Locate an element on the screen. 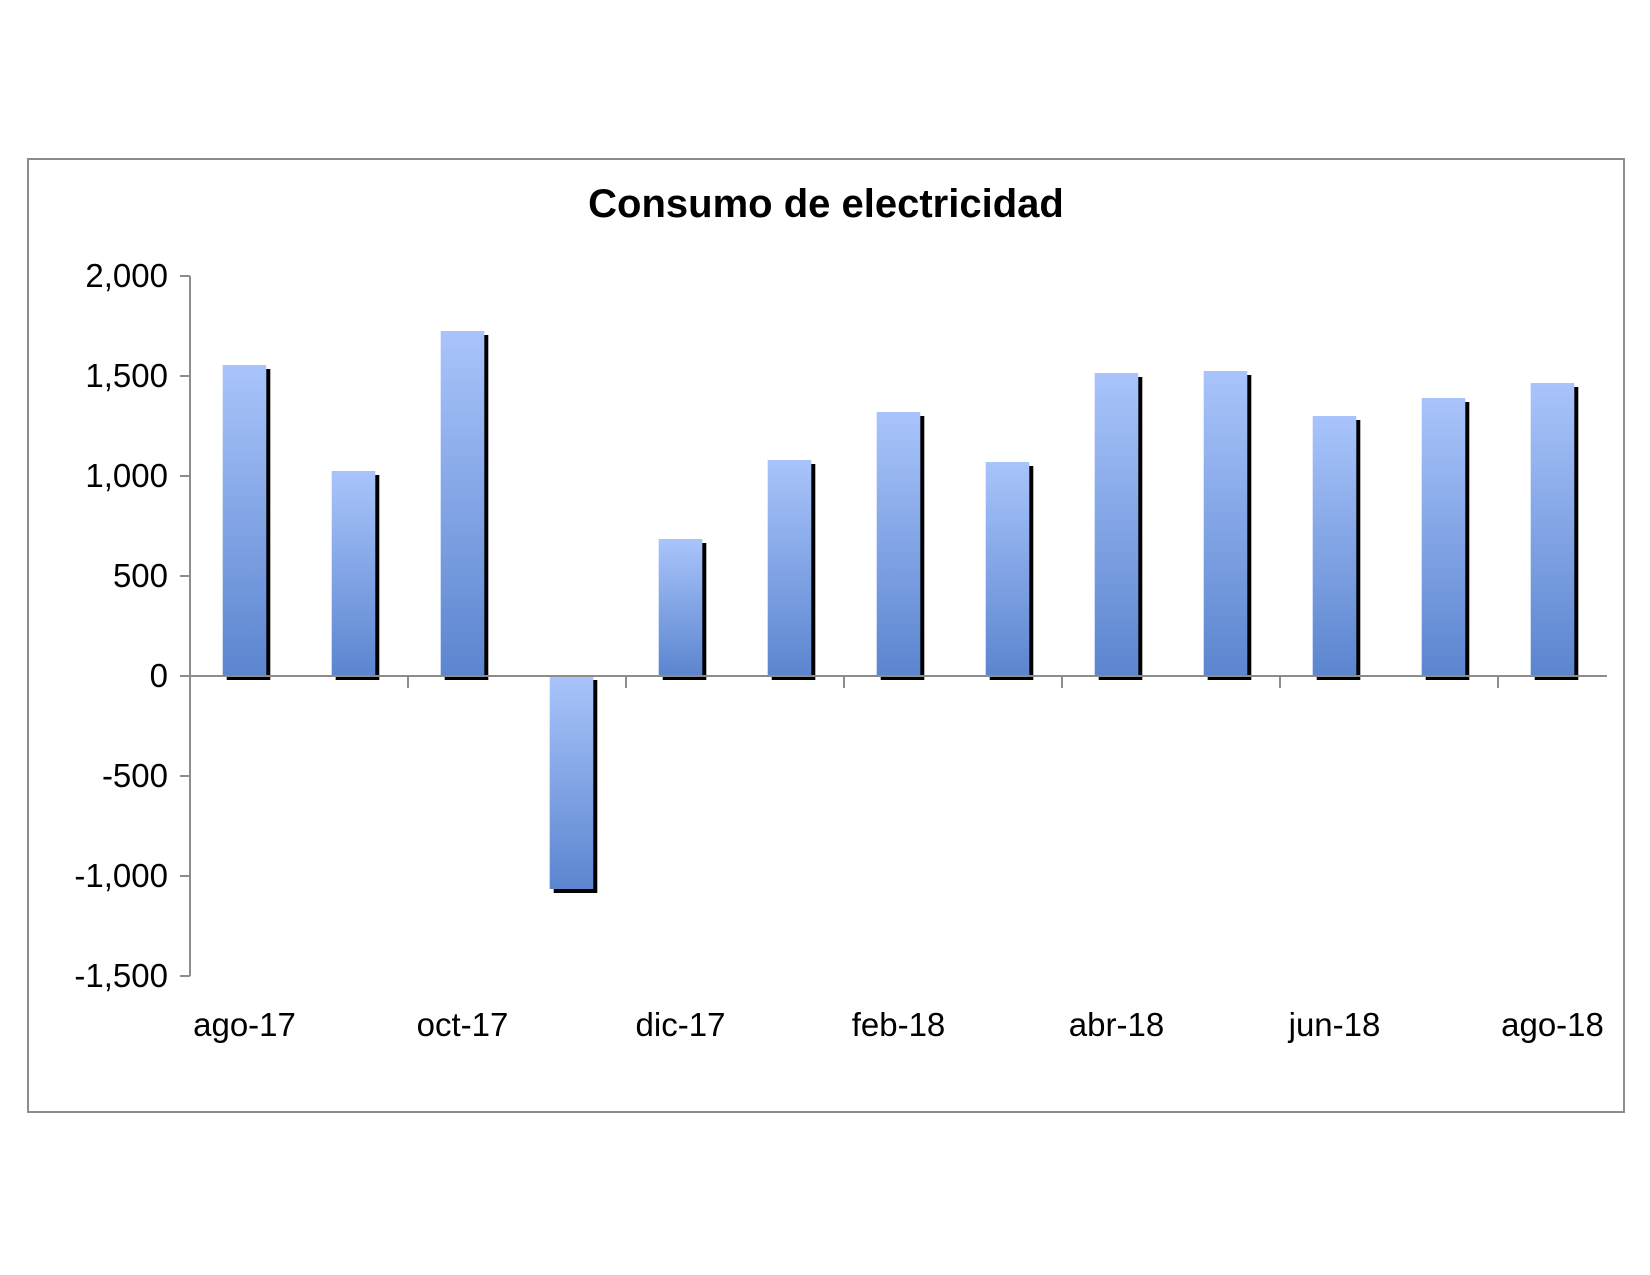 This screenshot has width=1650, height=1275. y-tick-label: 1,000 is located at coordinates (126, 475).